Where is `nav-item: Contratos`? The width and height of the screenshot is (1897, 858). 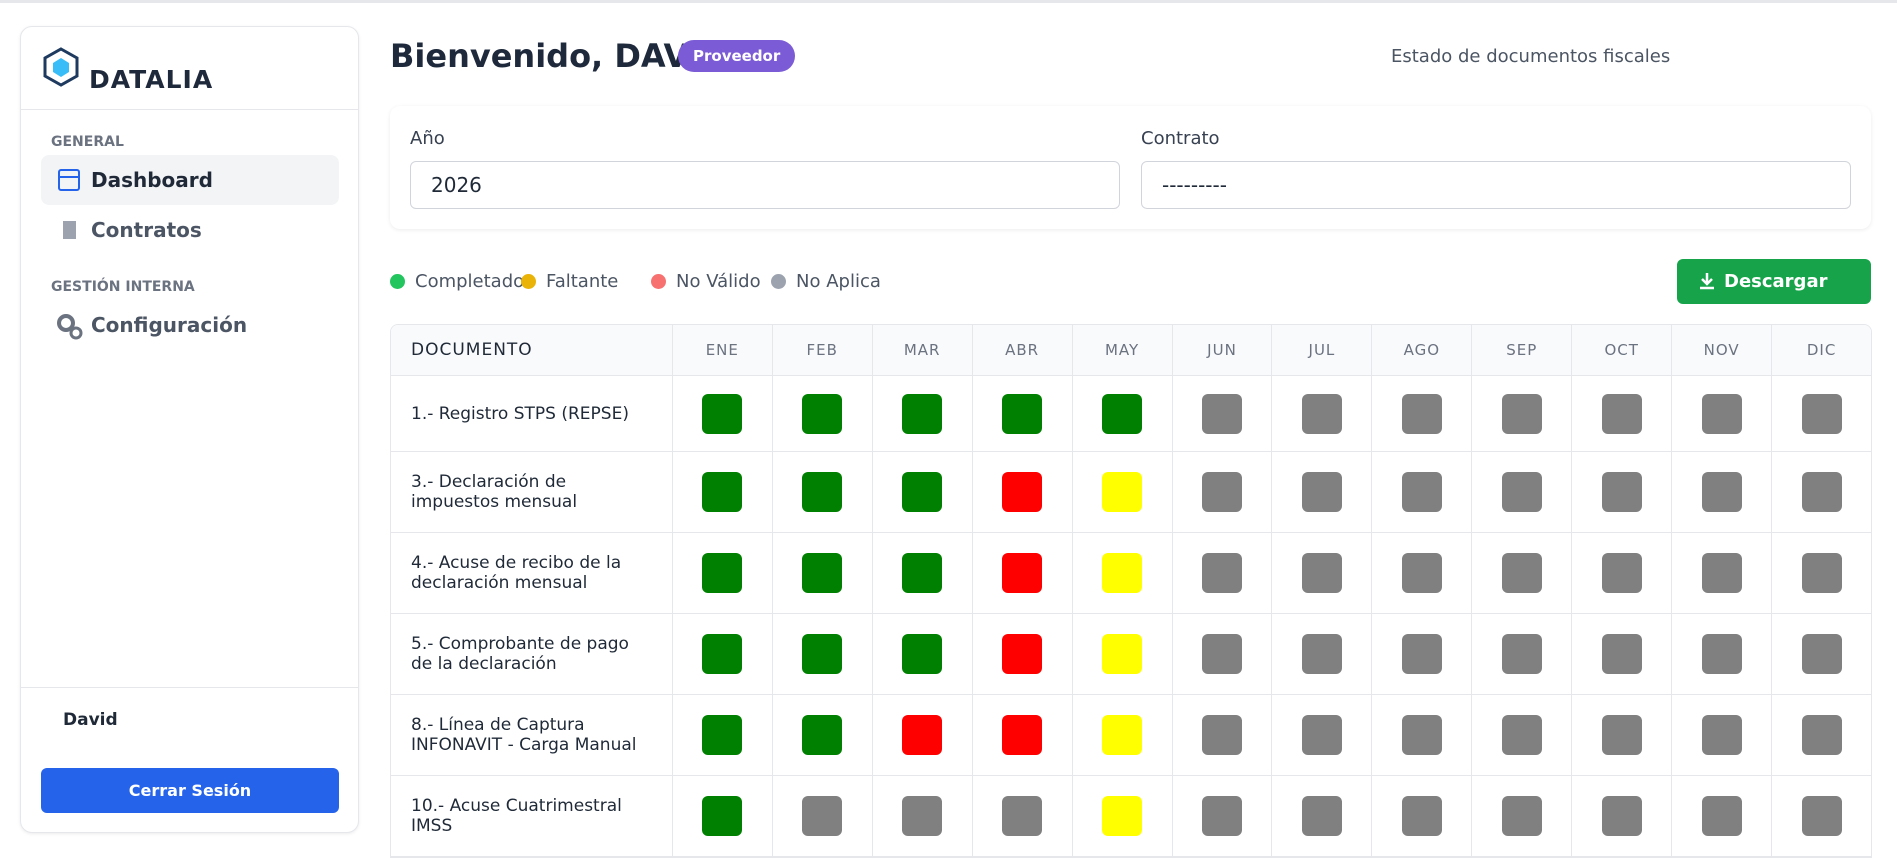 nav-item: Contratos is located at coordinates (146, 230).